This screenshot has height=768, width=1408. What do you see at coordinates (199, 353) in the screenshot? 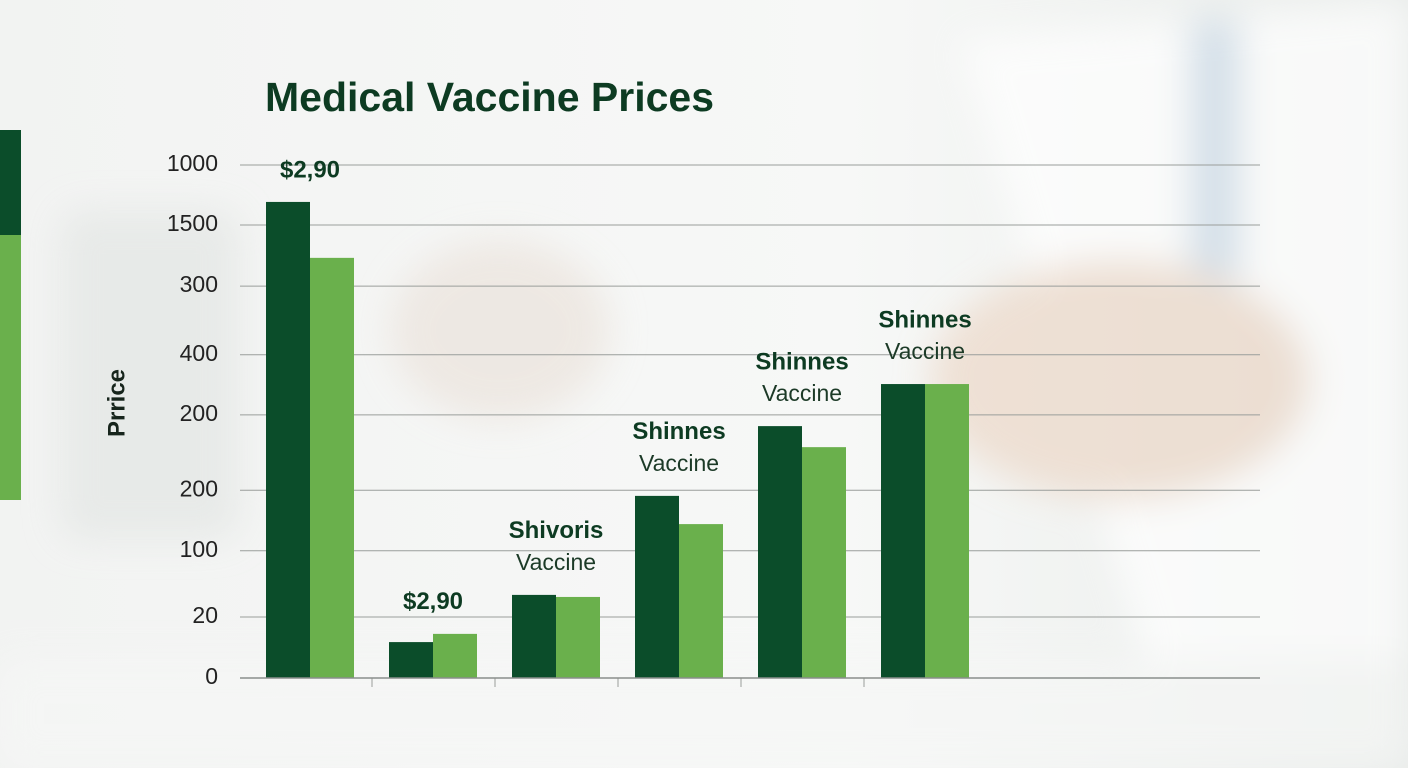
I see `y-tick-label: 400` at bounding box center [199, 353].